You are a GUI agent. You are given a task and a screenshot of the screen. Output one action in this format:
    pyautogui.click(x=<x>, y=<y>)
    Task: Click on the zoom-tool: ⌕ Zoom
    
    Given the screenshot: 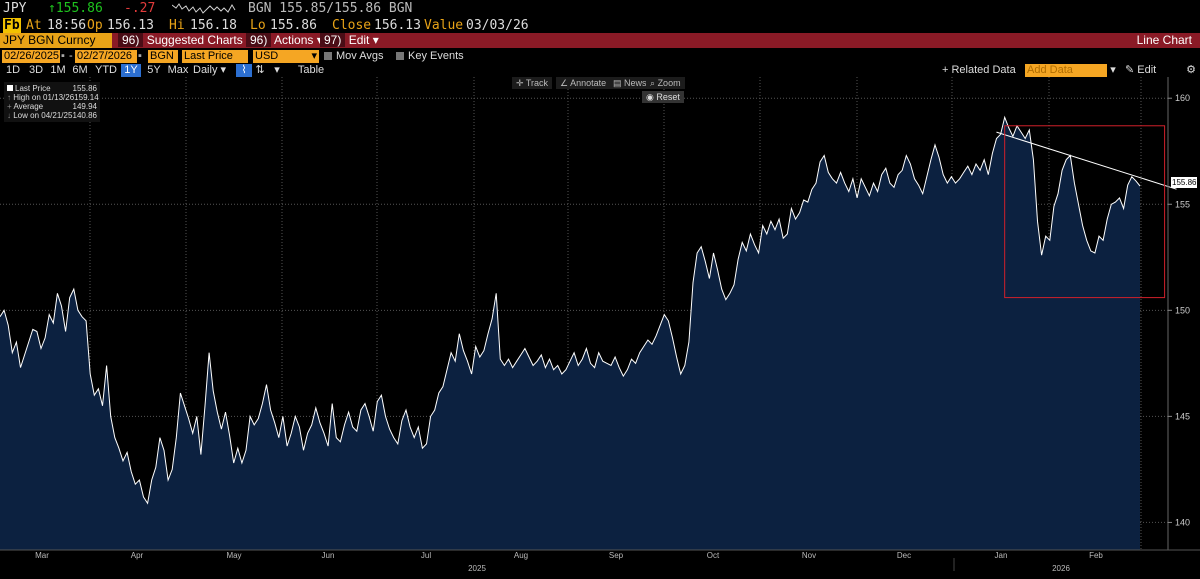 What is the action you would take?
    pyautogui.click(x=665, y=83)
    